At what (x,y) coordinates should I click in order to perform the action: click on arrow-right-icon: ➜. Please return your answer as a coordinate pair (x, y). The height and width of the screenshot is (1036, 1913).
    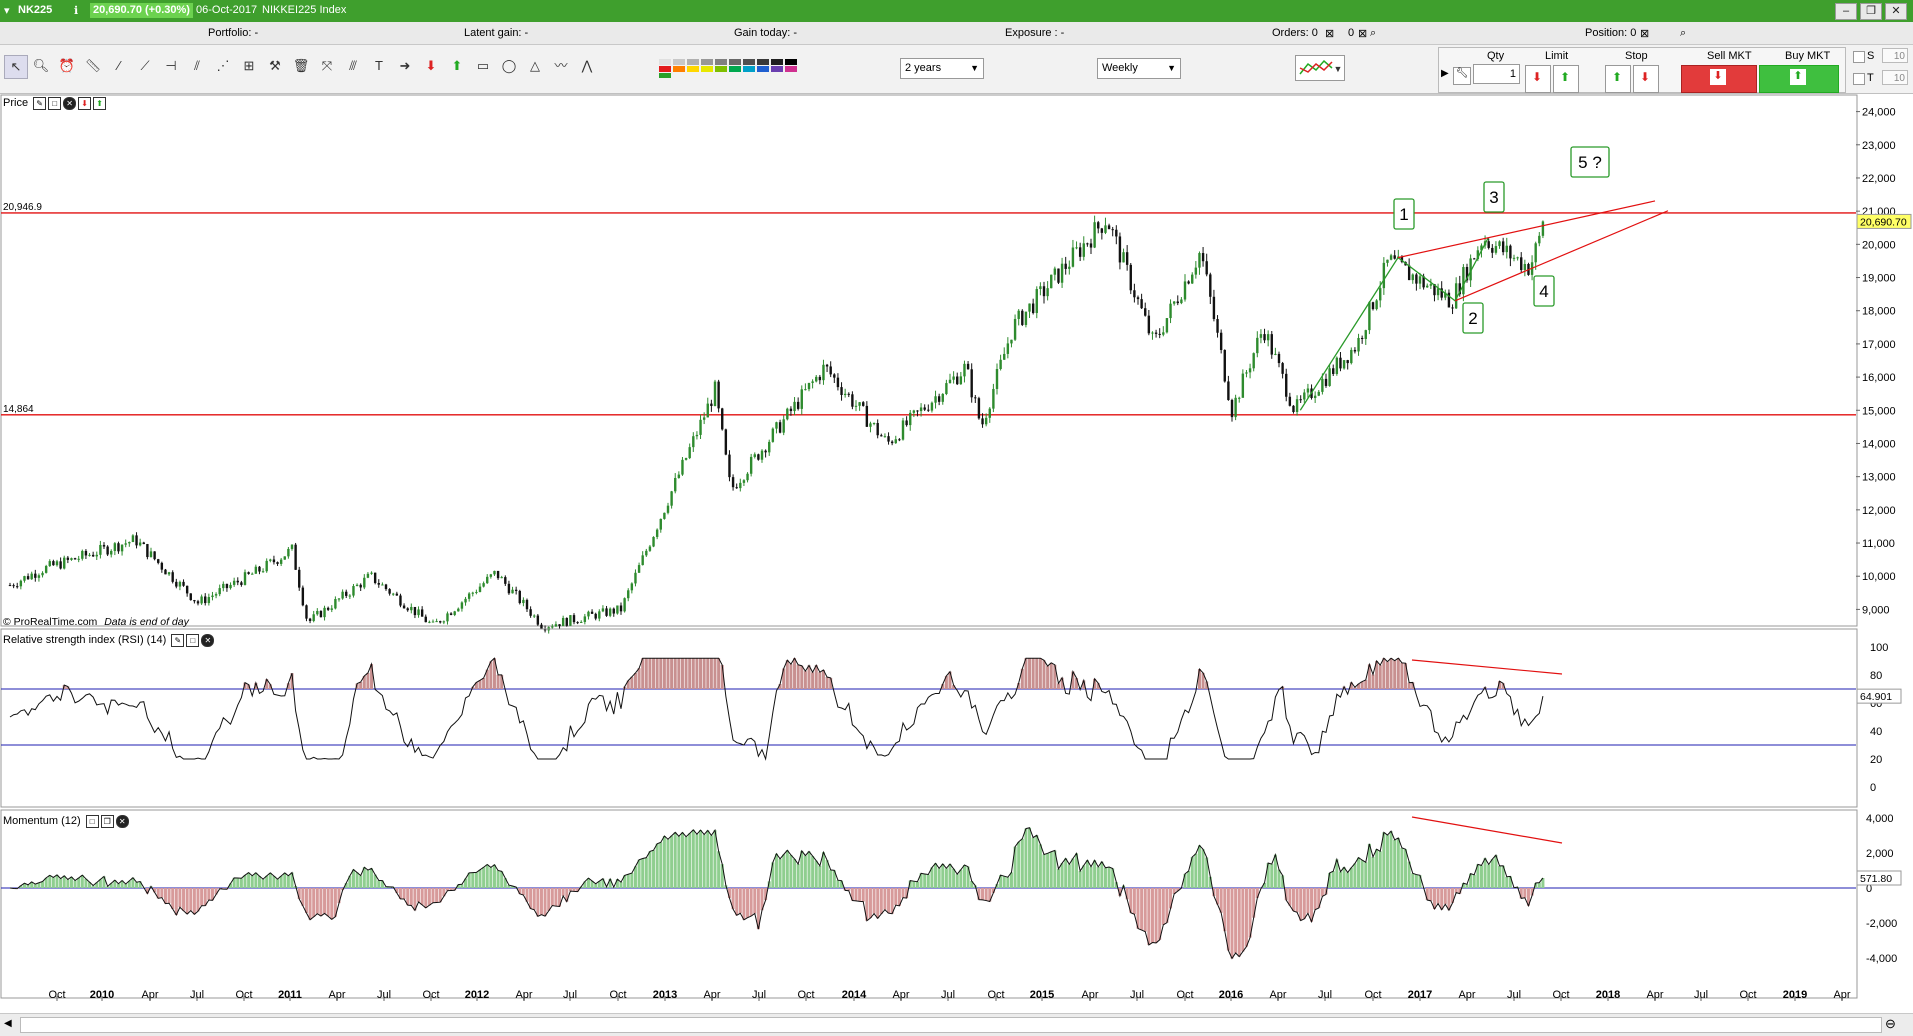
    Looking at the image, I should click on (405, 65).